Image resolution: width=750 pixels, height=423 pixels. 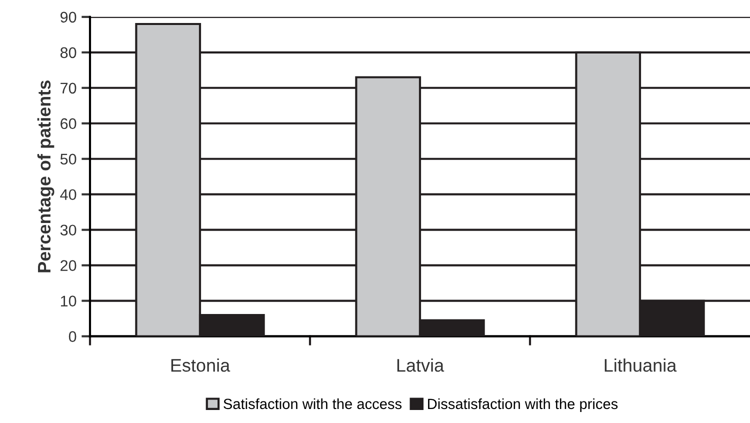 What do you see at coordinates (68, 17) in the screenshot?
I see `y-tick-label: 90` at bounding box center [68, 17].